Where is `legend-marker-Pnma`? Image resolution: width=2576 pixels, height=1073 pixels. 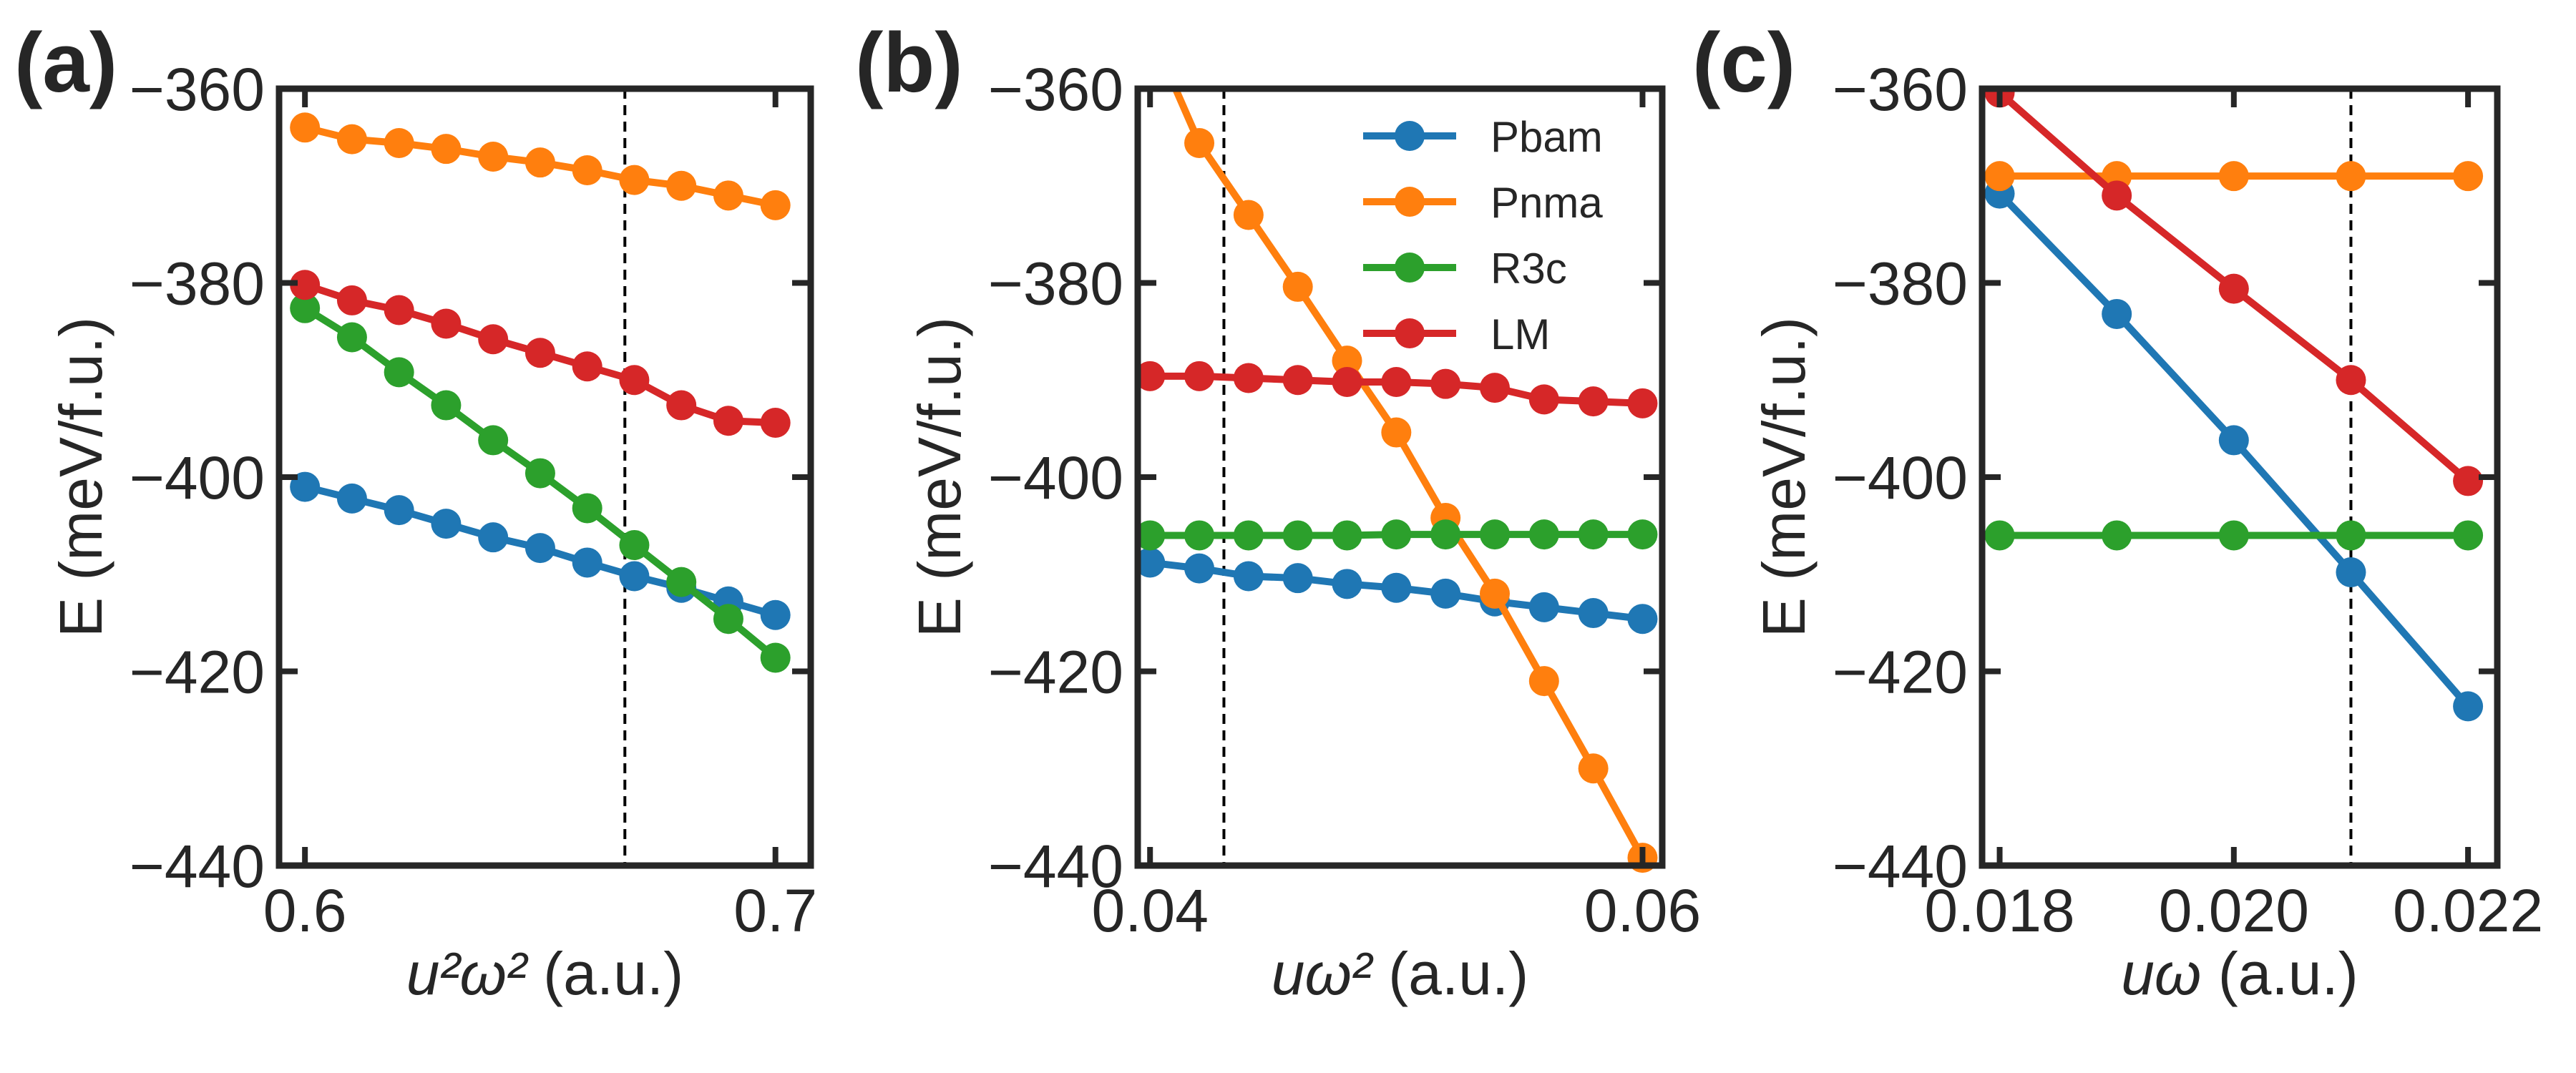 legend-marker-Pnma is located at coordinates (1410, 202).